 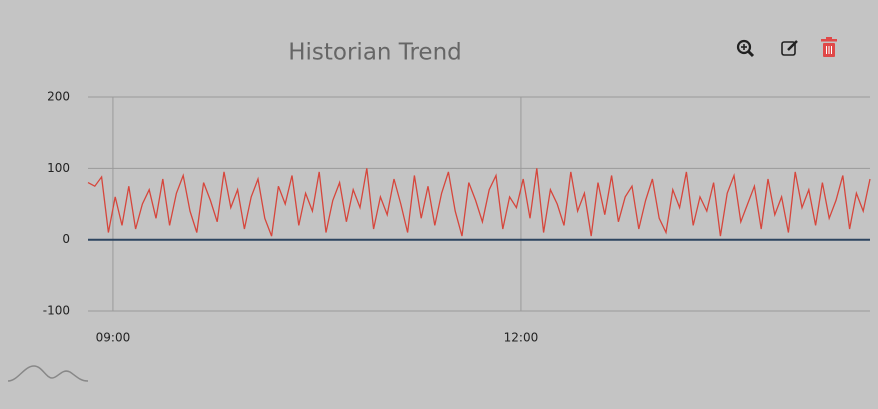 I want to click on widget-type-icon, so click(x=48, y=373).